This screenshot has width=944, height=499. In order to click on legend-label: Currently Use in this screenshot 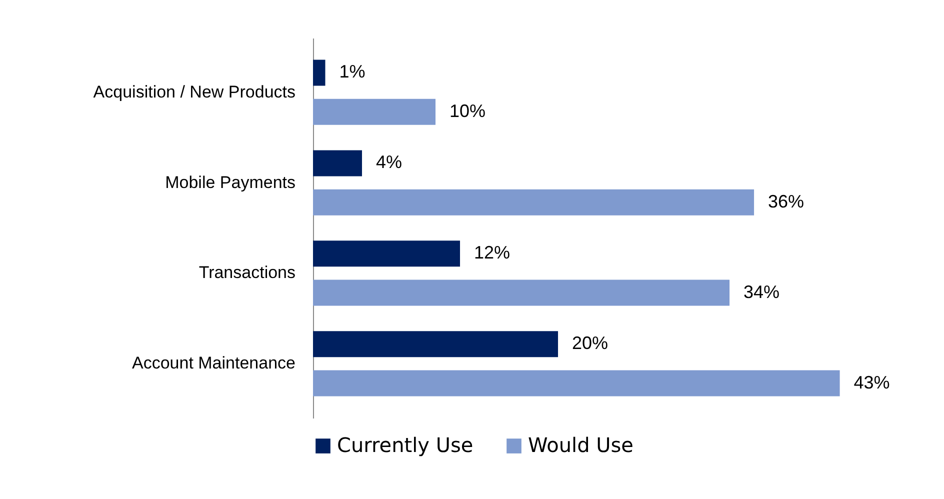, I will do `click(405, 445)`.